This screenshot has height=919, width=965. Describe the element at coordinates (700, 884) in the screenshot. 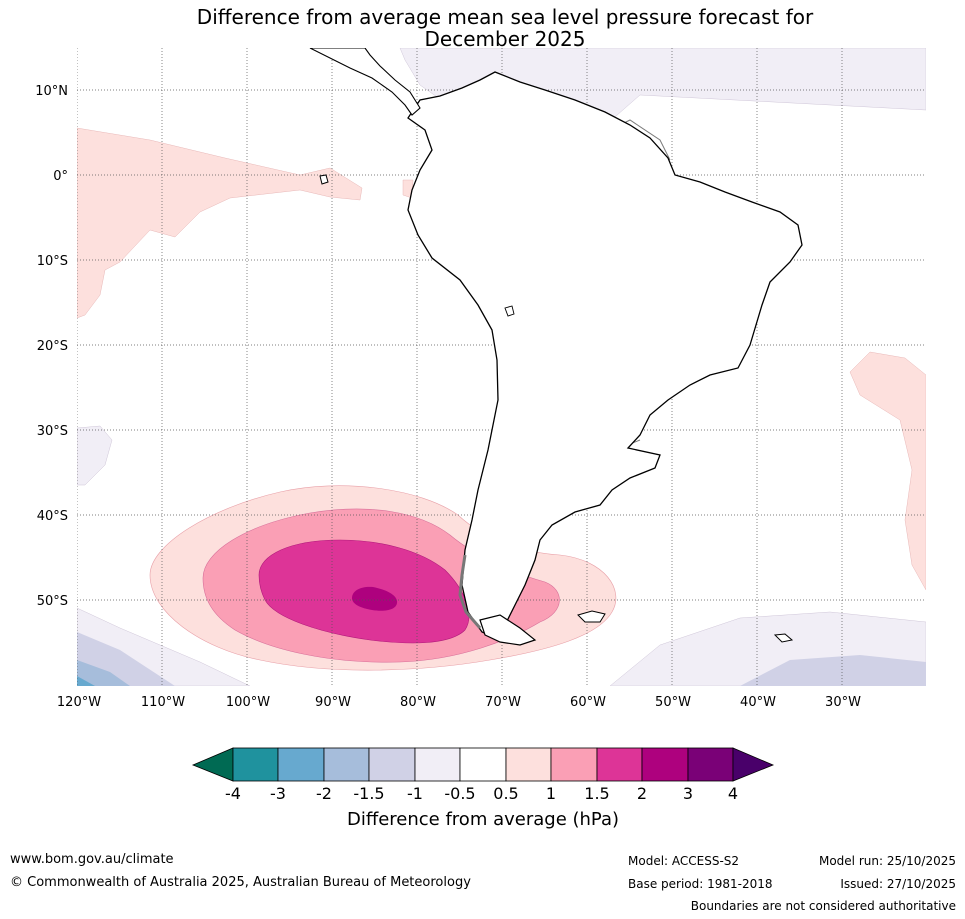

I see `base-period-text: Base period: 1981-2018` at that location.